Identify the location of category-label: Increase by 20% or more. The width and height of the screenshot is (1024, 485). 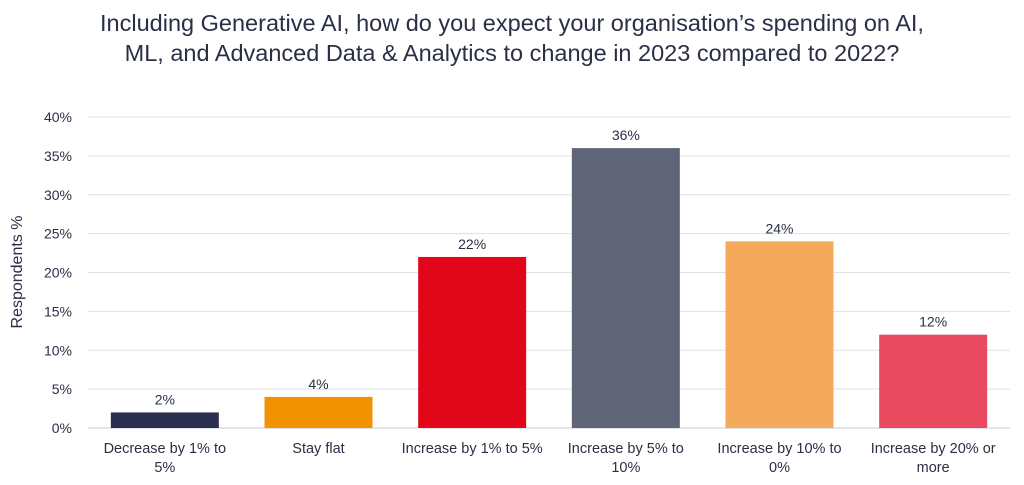
(933, 458).